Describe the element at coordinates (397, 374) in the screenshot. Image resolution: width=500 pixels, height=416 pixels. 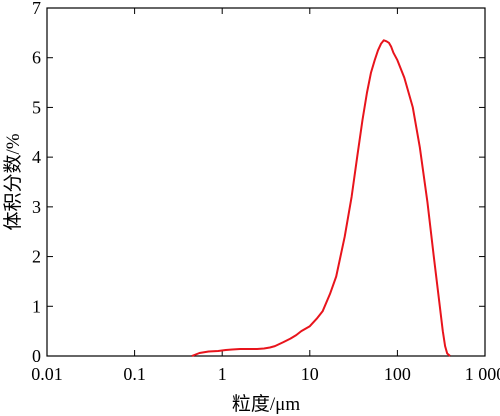
I see `x-tick-label: 100` at that location.